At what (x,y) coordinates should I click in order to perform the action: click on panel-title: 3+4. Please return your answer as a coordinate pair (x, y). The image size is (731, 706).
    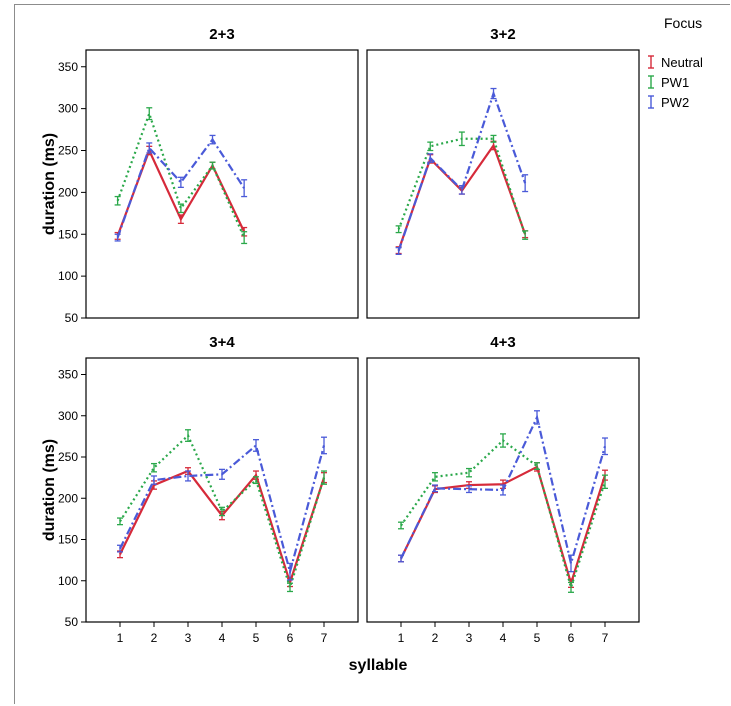
    Looking at the image, I should click on (222, 342).